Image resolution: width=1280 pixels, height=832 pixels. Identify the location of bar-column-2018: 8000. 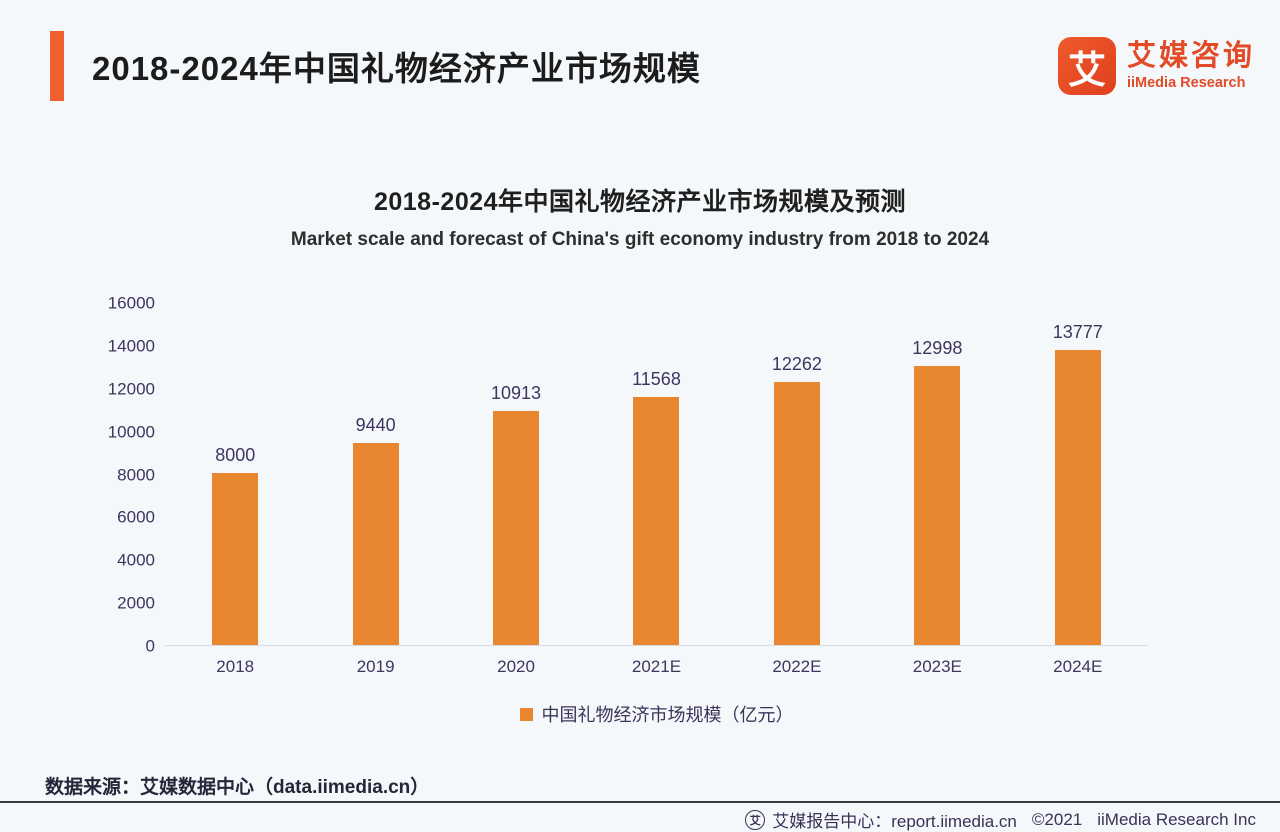
(235, 474).